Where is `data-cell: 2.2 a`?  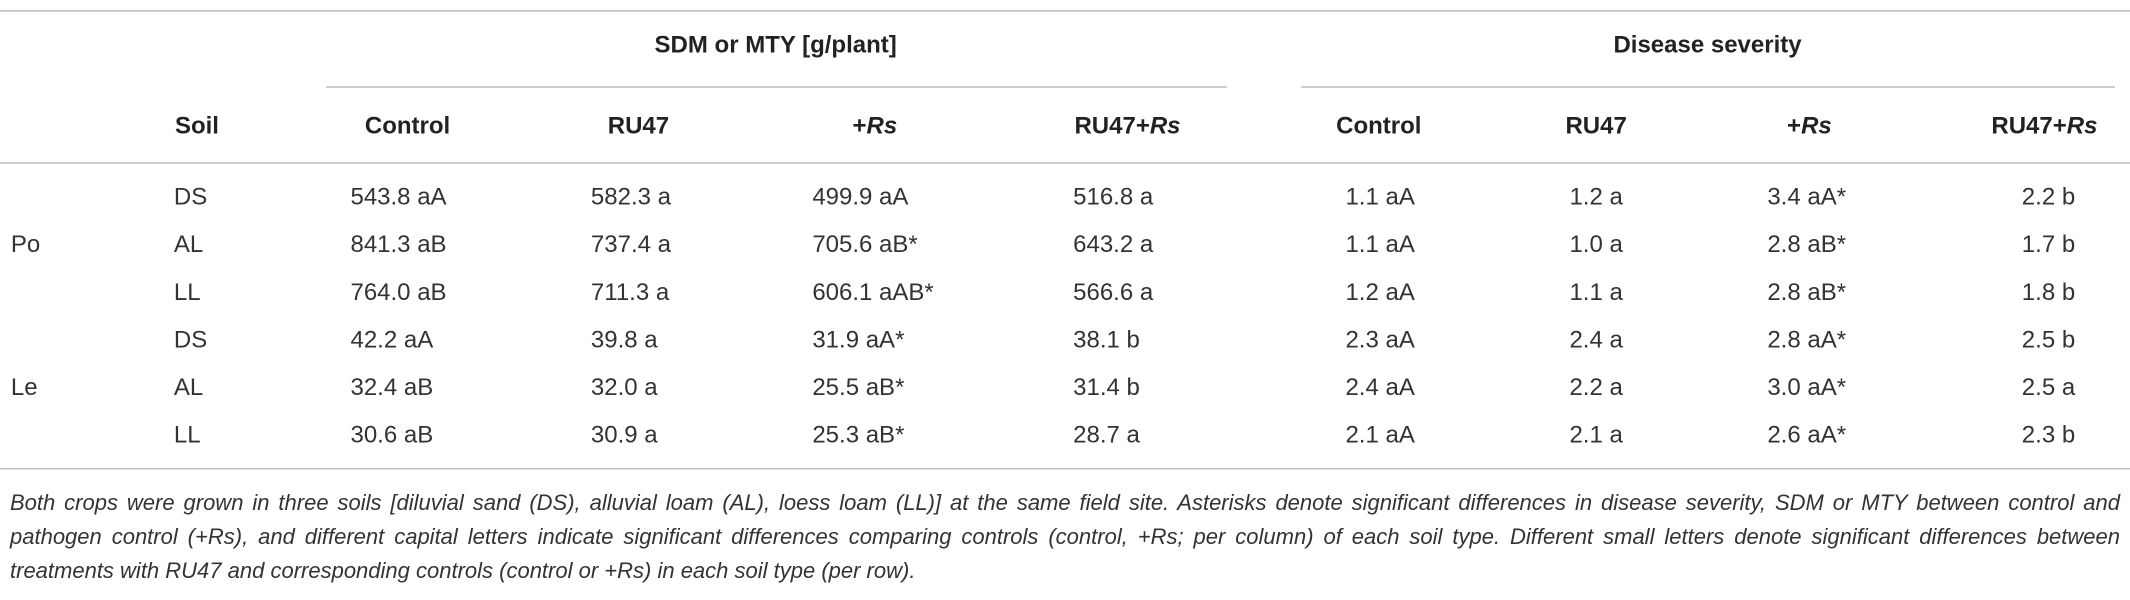 data-cell: 2.2 a is located at coordinates (1596, 387).